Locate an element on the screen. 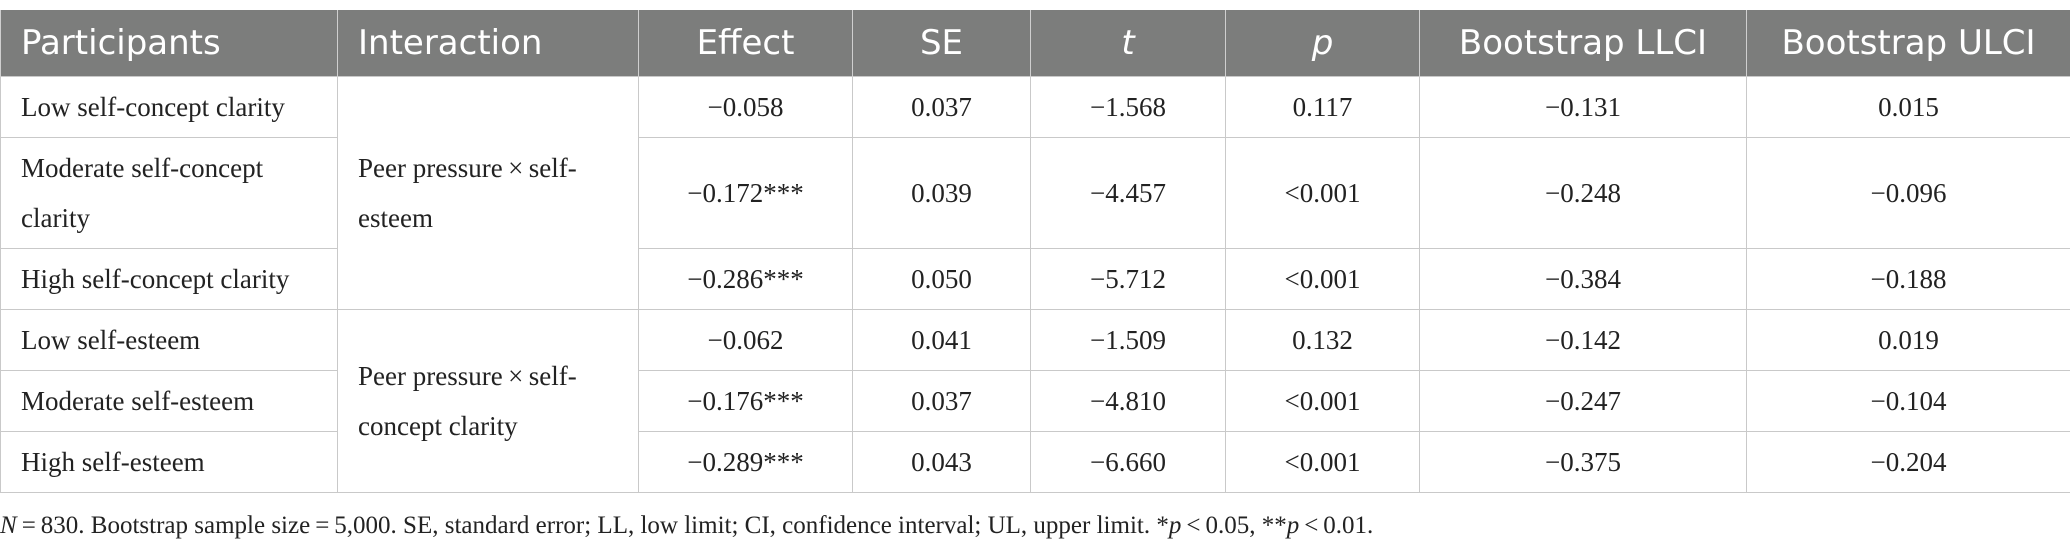  p-cell: 0.132 is located at coordinates (1322, 340).